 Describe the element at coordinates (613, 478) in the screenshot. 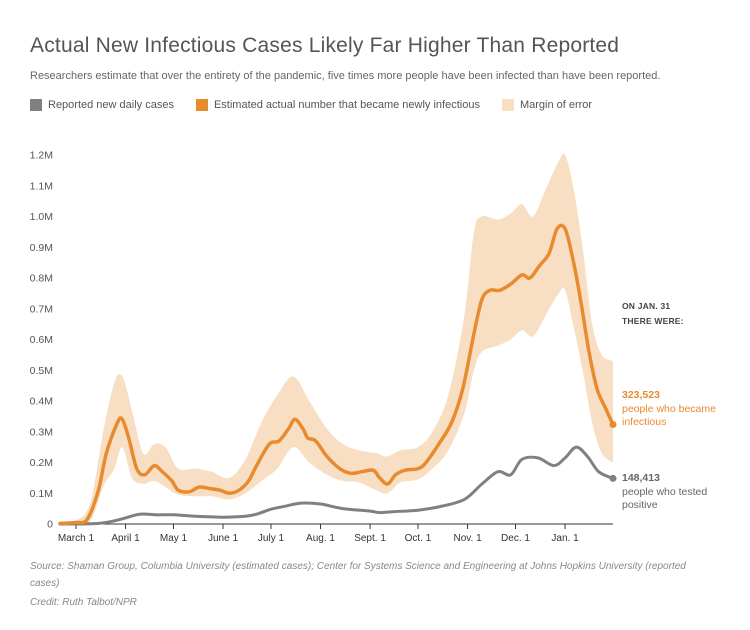

I see `reported-end-point` at that location.